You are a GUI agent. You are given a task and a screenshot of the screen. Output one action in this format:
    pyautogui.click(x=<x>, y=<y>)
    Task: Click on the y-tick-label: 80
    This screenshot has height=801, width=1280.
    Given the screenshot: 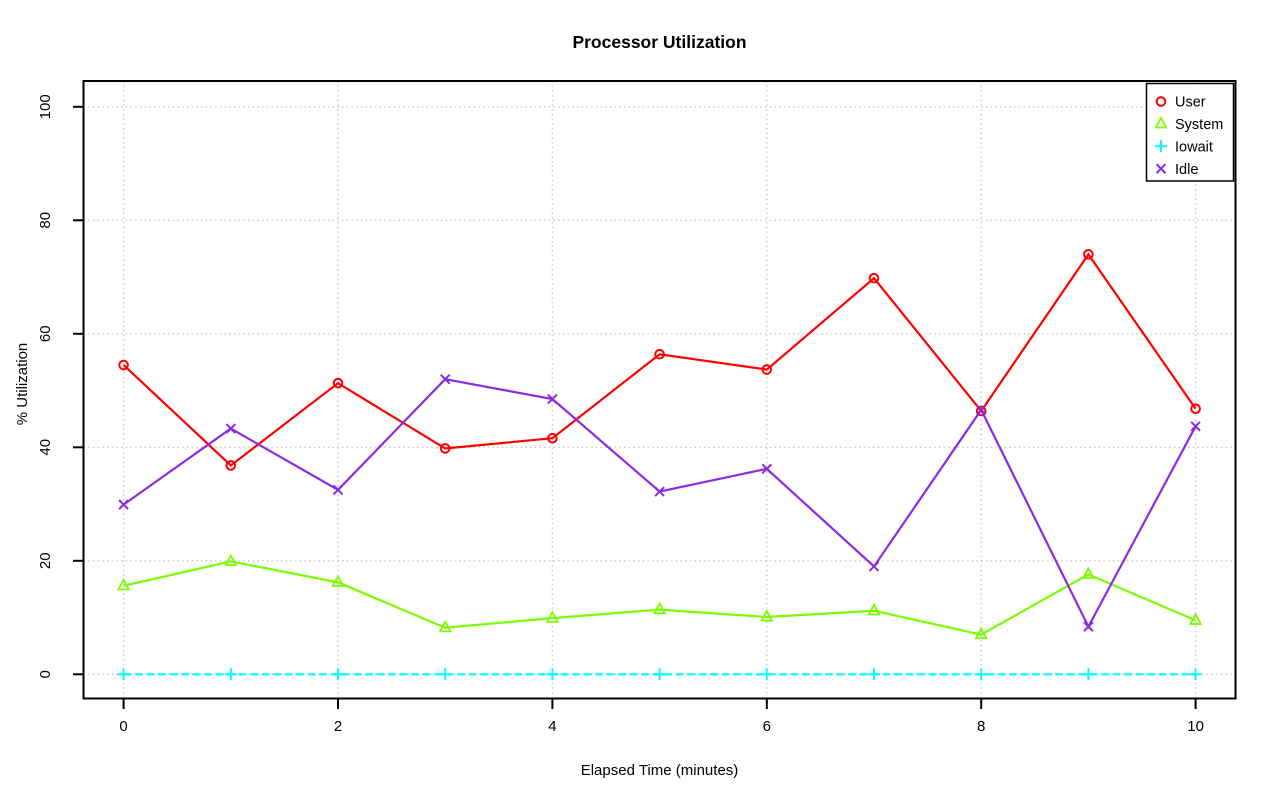 What is the action you would take?
    pyautogui.click(x=45, y=220)
    